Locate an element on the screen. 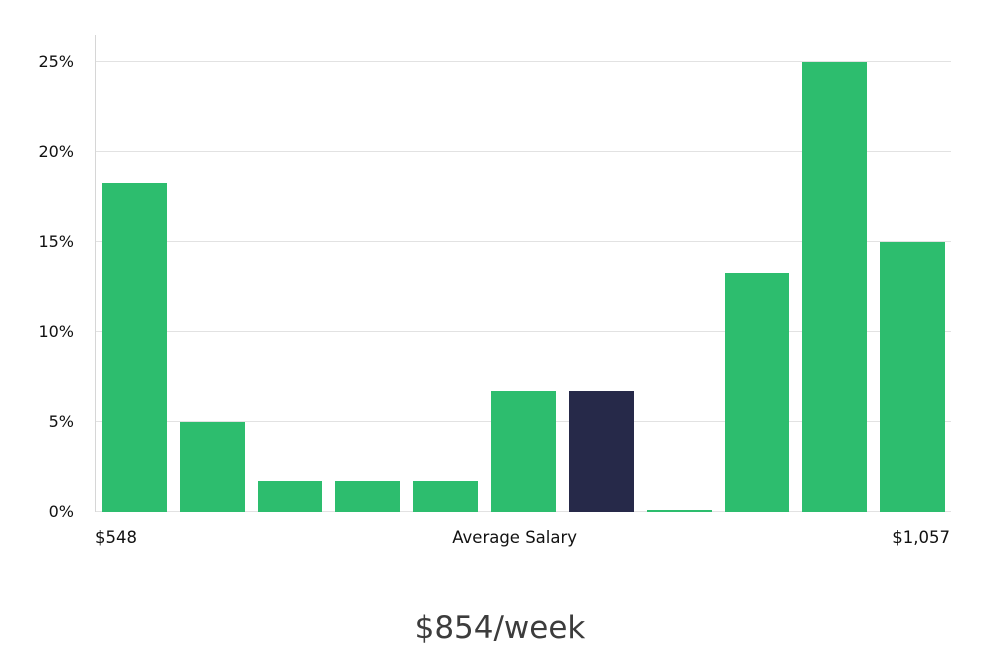 This screenshot has height=660, width=1000. x-label-average-salary: Average Salary is located at coordinates (515, 537).